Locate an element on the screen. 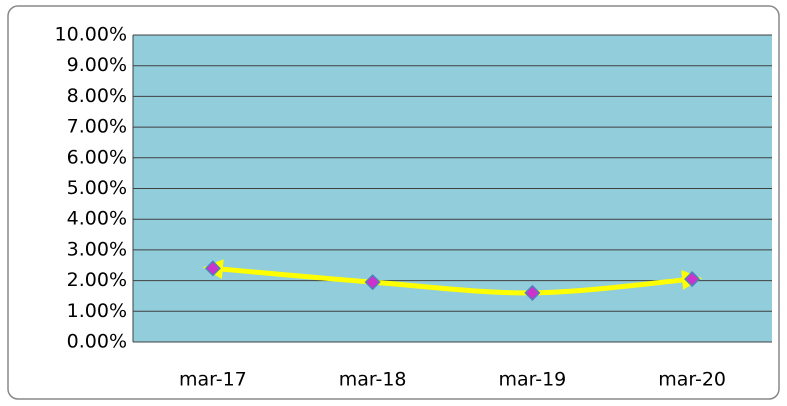  x-tick-label: mar-18 is located at coordinates (373, 380).